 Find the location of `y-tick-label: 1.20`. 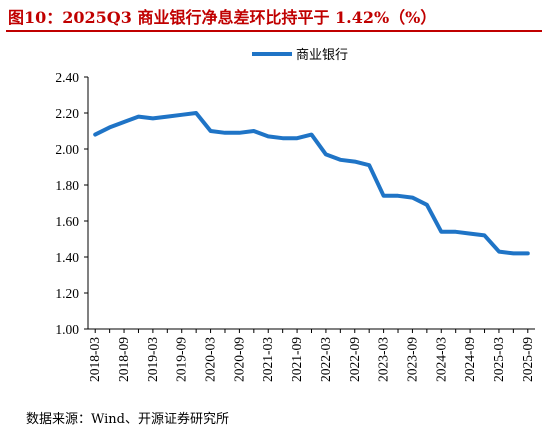

y-tick-label: 1.20 is located at coordinates (67, 293).